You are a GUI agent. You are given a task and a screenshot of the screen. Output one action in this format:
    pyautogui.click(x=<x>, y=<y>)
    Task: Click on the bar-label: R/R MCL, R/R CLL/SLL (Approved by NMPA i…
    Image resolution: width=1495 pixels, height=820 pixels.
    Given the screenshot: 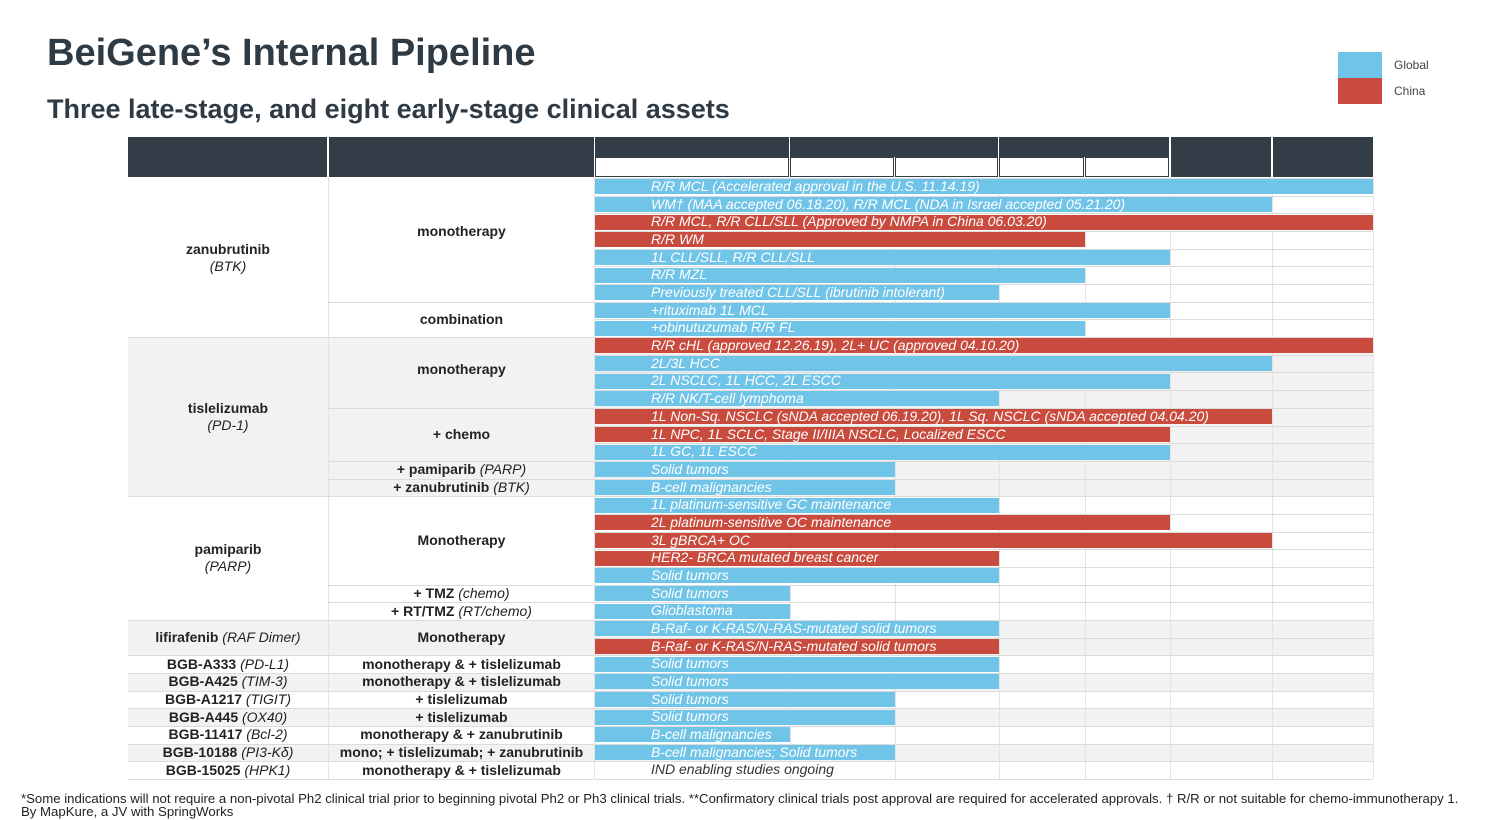 What is the action you would take?
    pyautogui.click(x=849, y=221)
    